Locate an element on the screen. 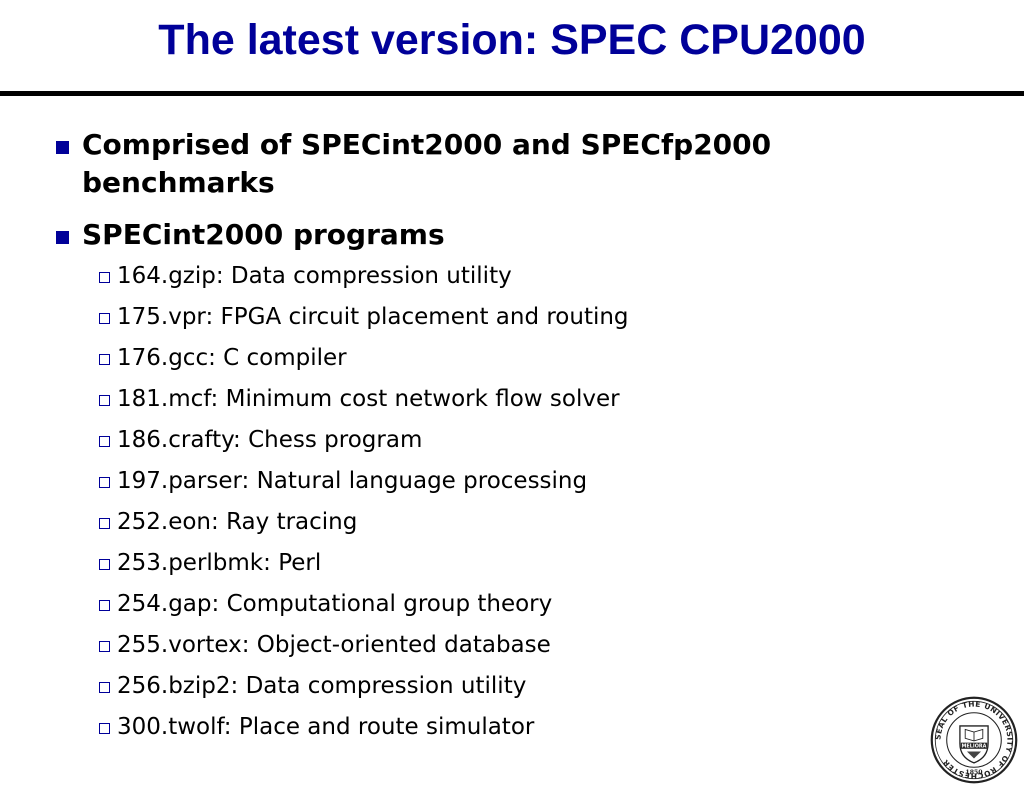 The image size is (1024, 791). item-text: 197.parser: Natural language processing is located at coordinates (352, 481).